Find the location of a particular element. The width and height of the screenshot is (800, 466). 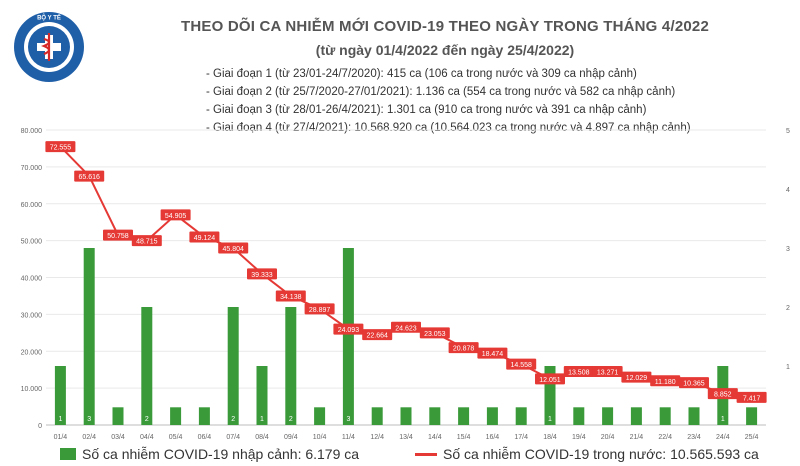

line-data-label: 7.417 is located at coordinates (752, 398).